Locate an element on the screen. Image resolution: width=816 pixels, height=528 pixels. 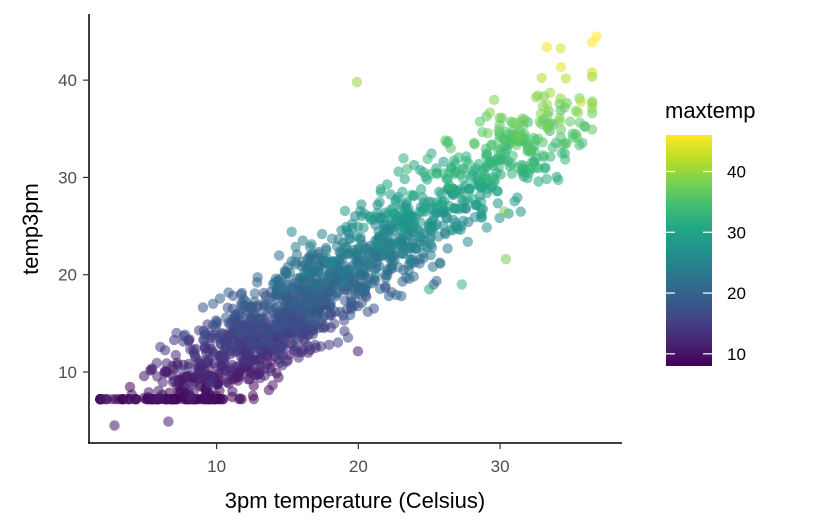
legend-tick-label: 10 is located at coordinates (736, 354).